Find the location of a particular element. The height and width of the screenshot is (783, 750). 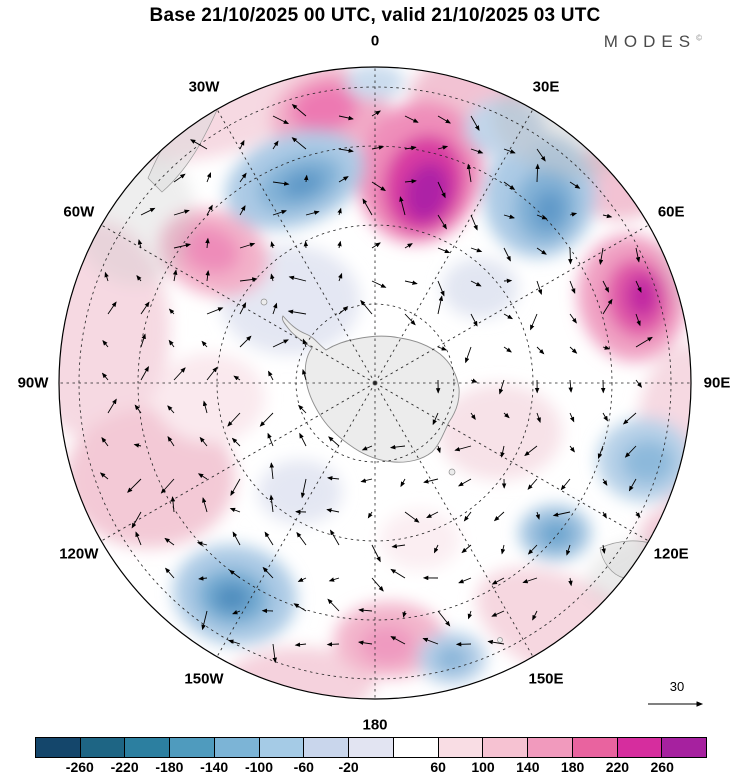

lon-label-120W: 120W is located at coordinates (79, 554).